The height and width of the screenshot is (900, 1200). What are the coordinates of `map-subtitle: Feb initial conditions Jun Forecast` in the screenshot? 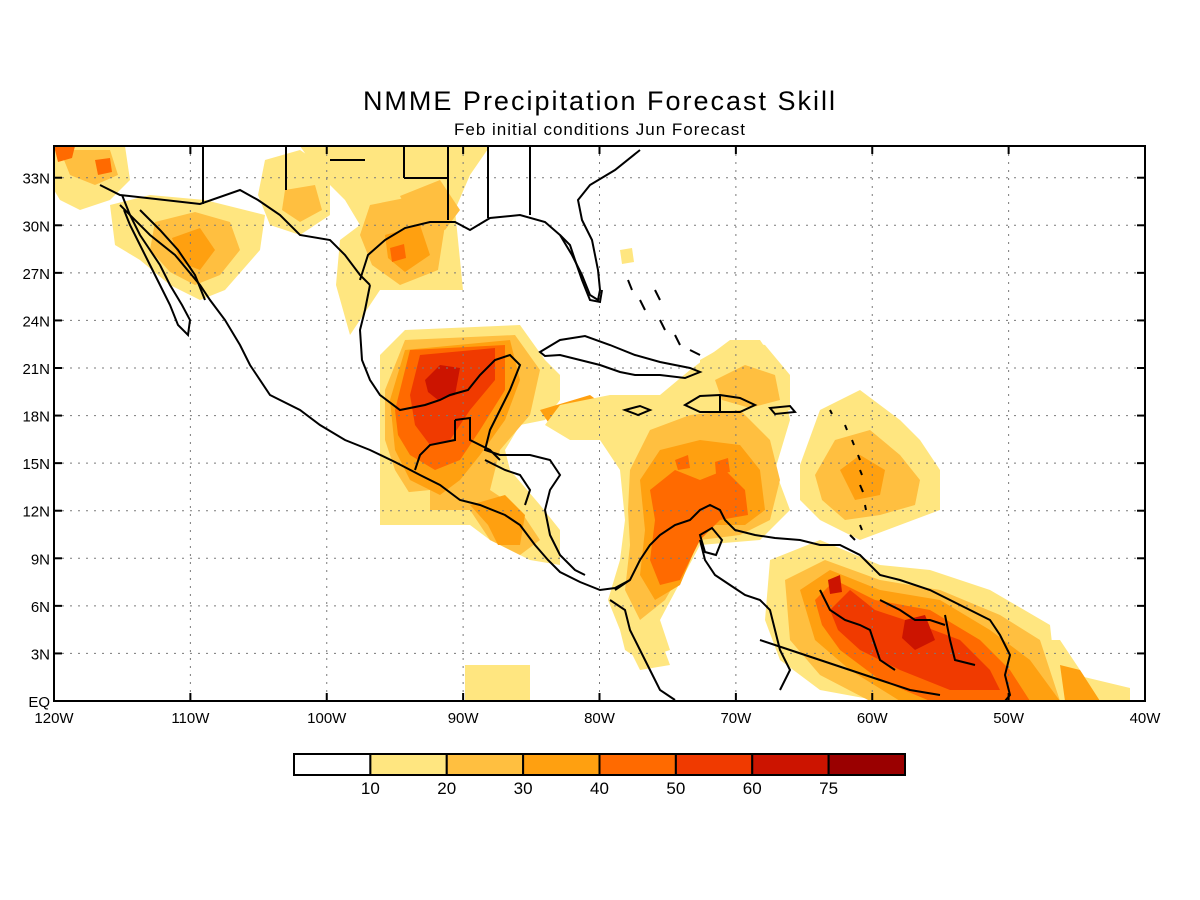 It's located at (600, 129).